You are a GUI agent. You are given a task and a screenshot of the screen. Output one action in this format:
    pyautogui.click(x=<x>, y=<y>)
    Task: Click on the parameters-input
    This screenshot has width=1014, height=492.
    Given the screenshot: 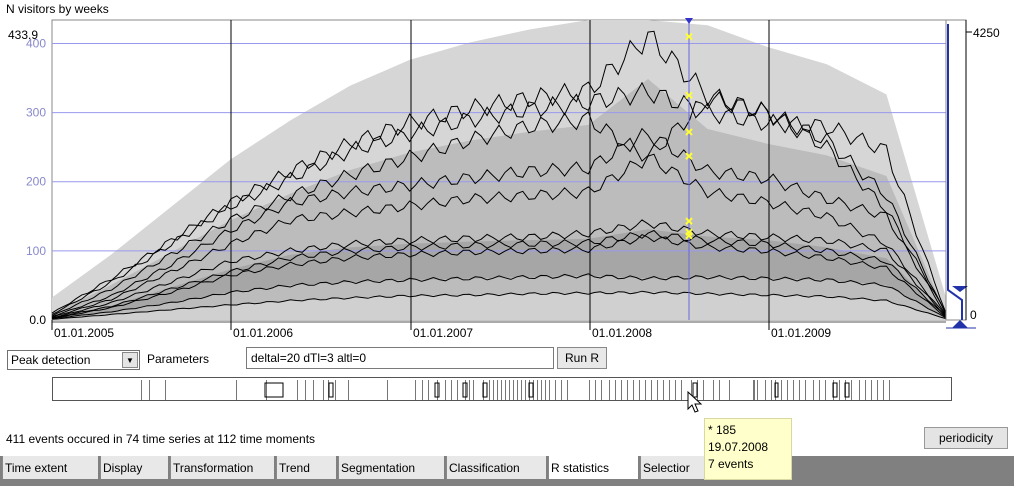 What is the action you would take?
    pyautogui.click(x=400, y=358)
    